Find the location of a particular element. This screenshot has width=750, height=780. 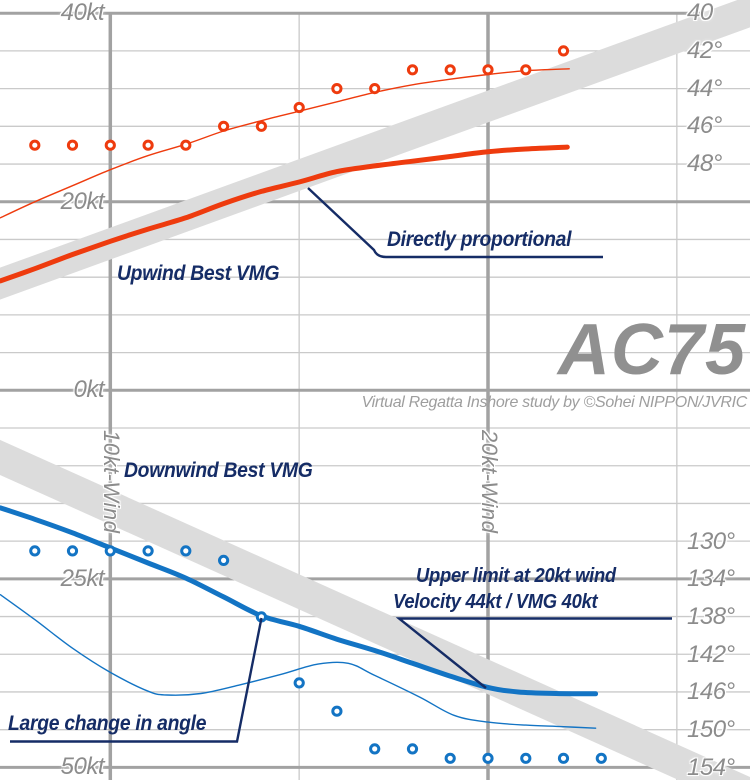

downwind-best-vmg-label: Downwind Best VMG is located at coordinates (218, 470).